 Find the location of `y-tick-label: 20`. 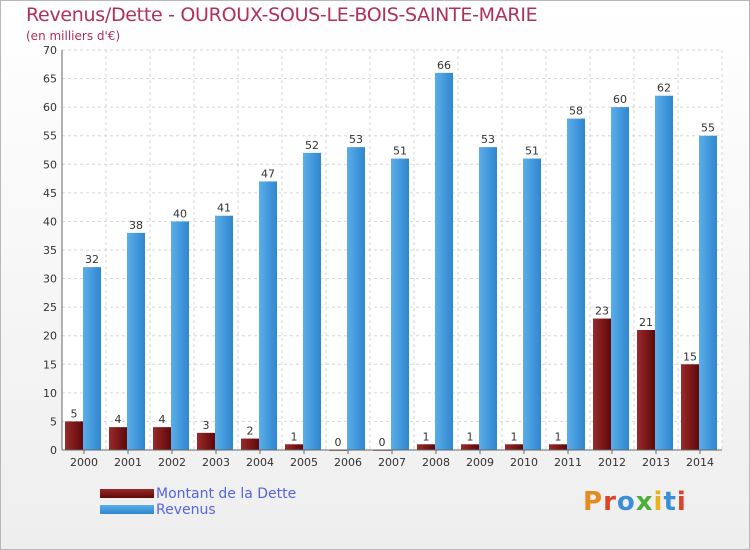

y-tick-label: 20 is located at coordinates (50, 336).